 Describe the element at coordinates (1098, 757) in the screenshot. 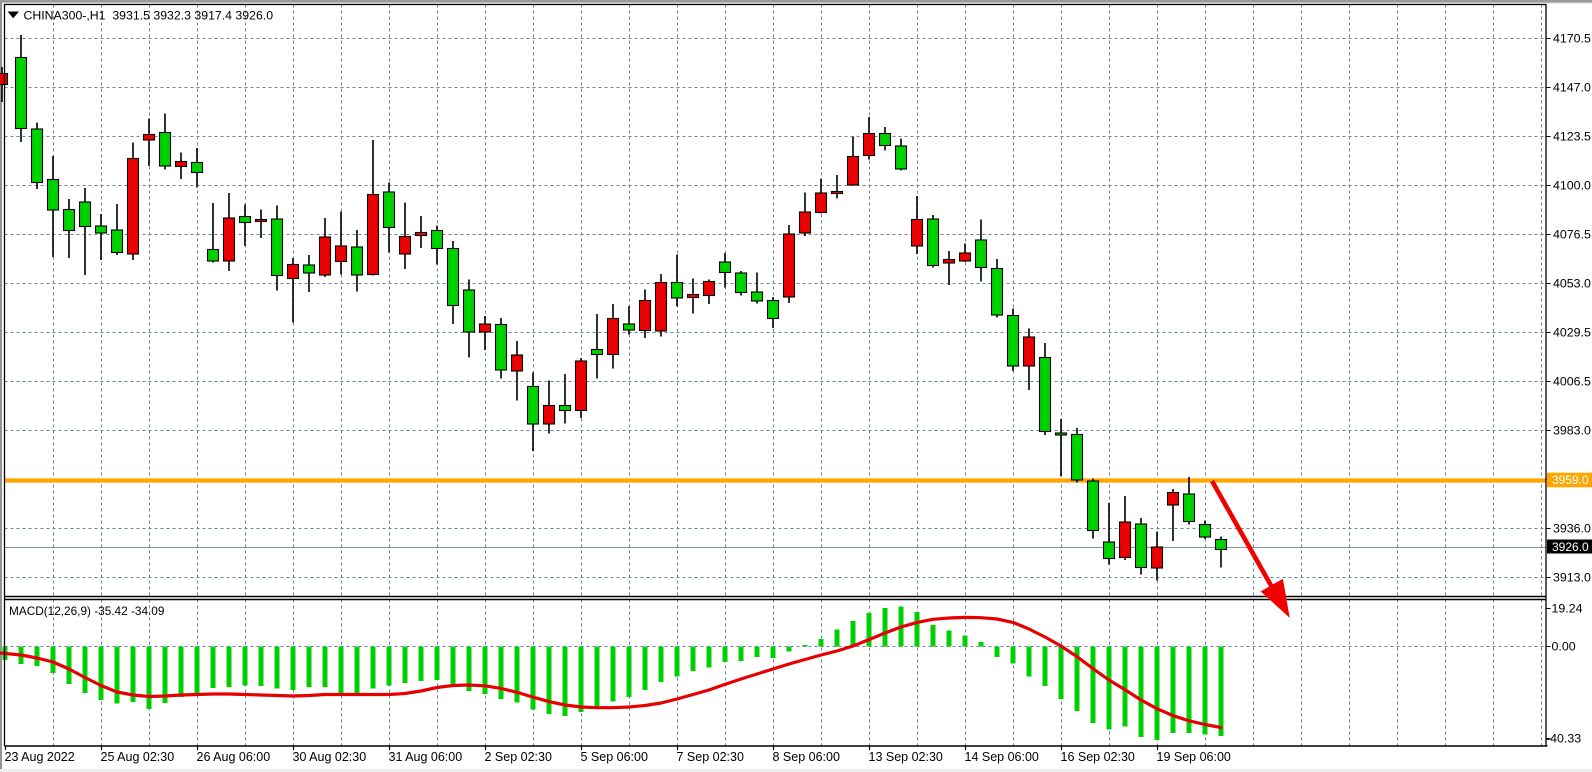

I see `svg-text: 16 Sep 02:30` at that location.